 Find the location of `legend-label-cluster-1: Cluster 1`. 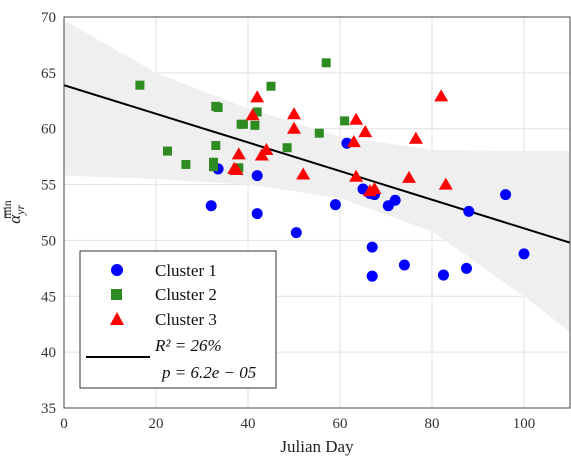

legend-label-cluster-1: Cluster 1 is located at coordinates (186, 270).